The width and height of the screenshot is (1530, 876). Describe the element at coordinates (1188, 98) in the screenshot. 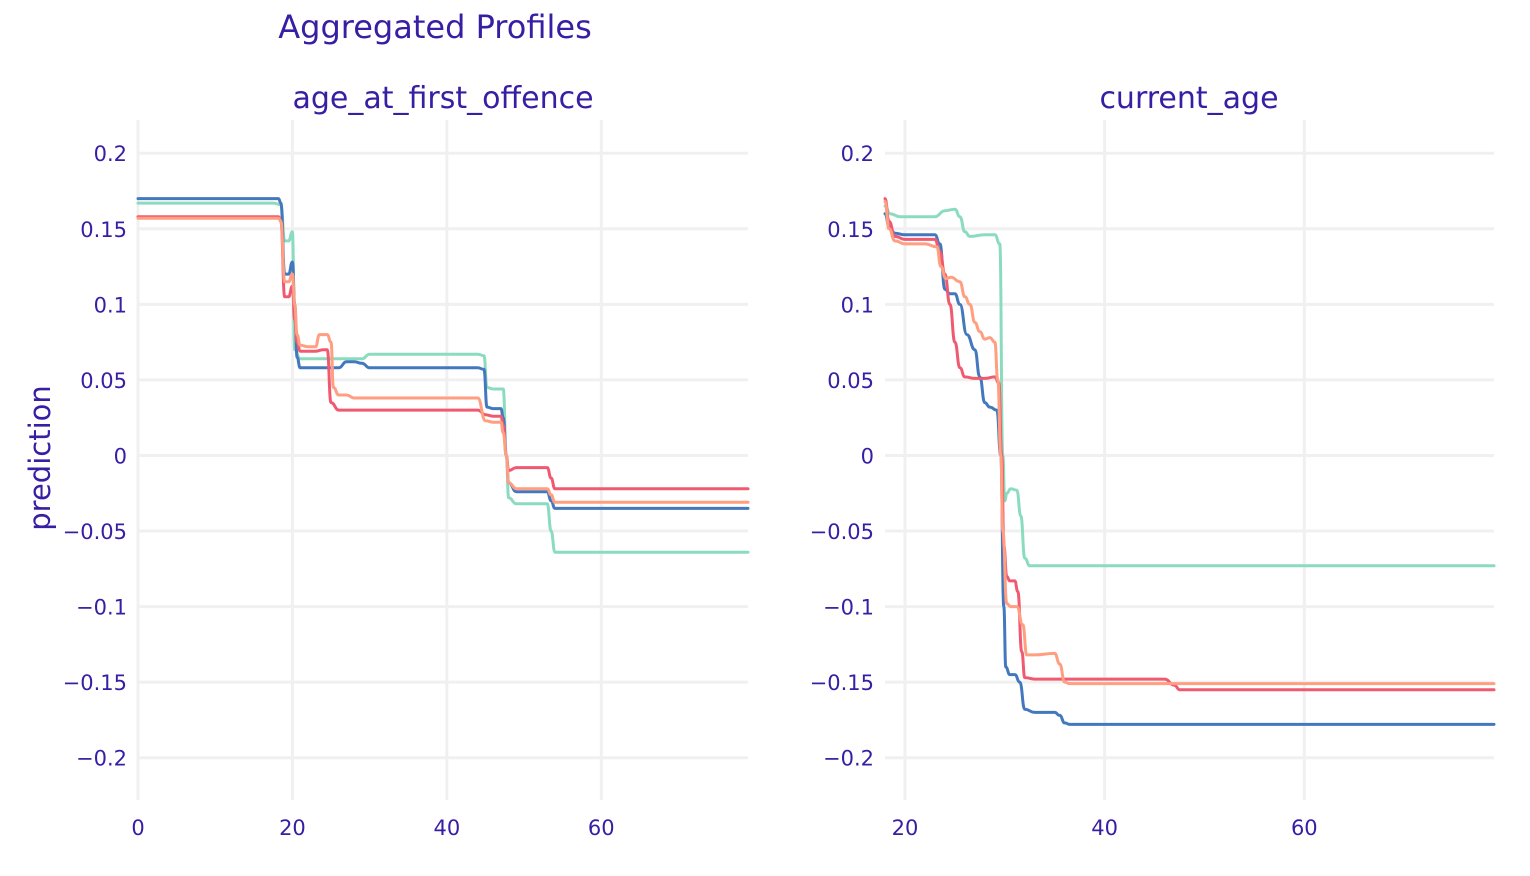

I see `panel-subtitle: current_age` at that location.